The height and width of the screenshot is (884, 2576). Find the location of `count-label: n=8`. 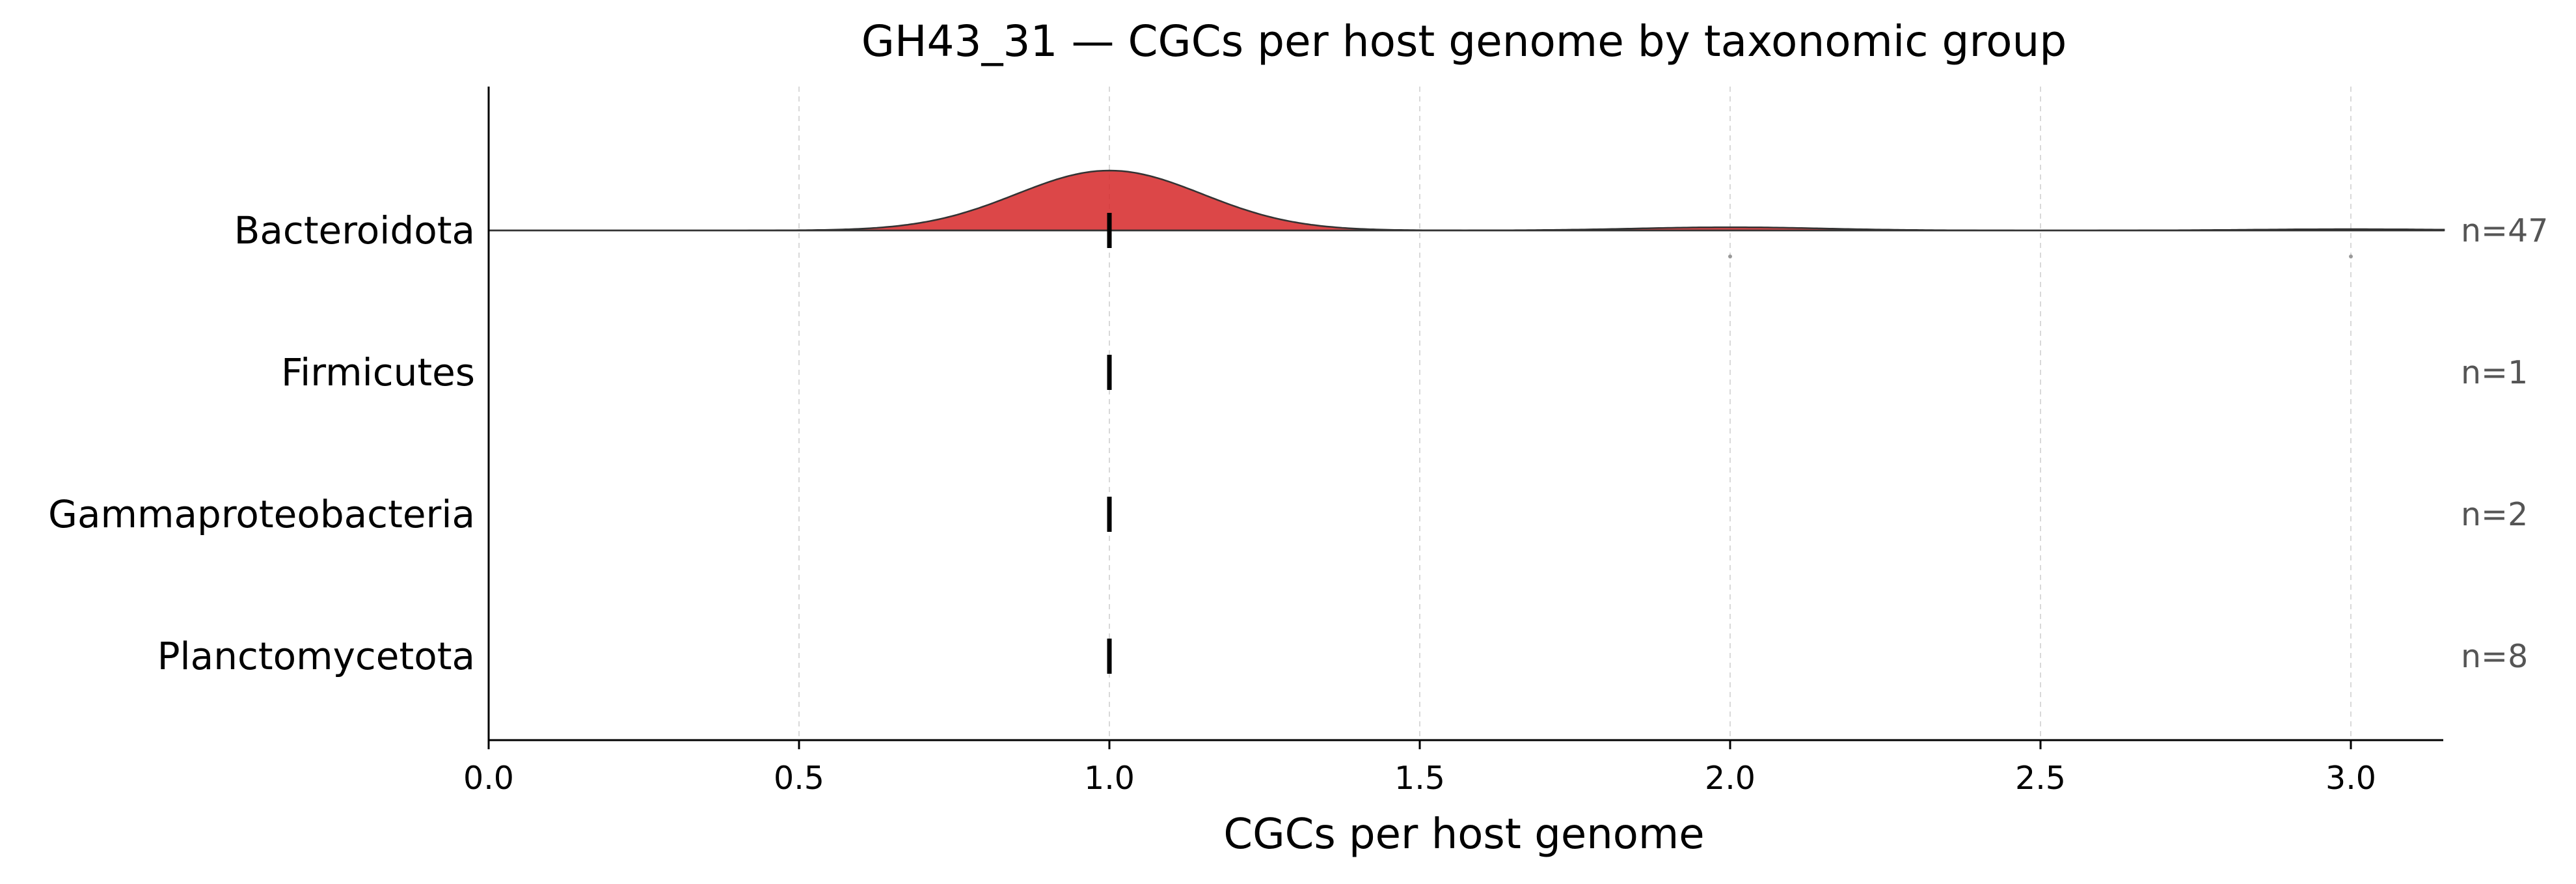

count-label: n=8 is located at coordinates (2494, 657).